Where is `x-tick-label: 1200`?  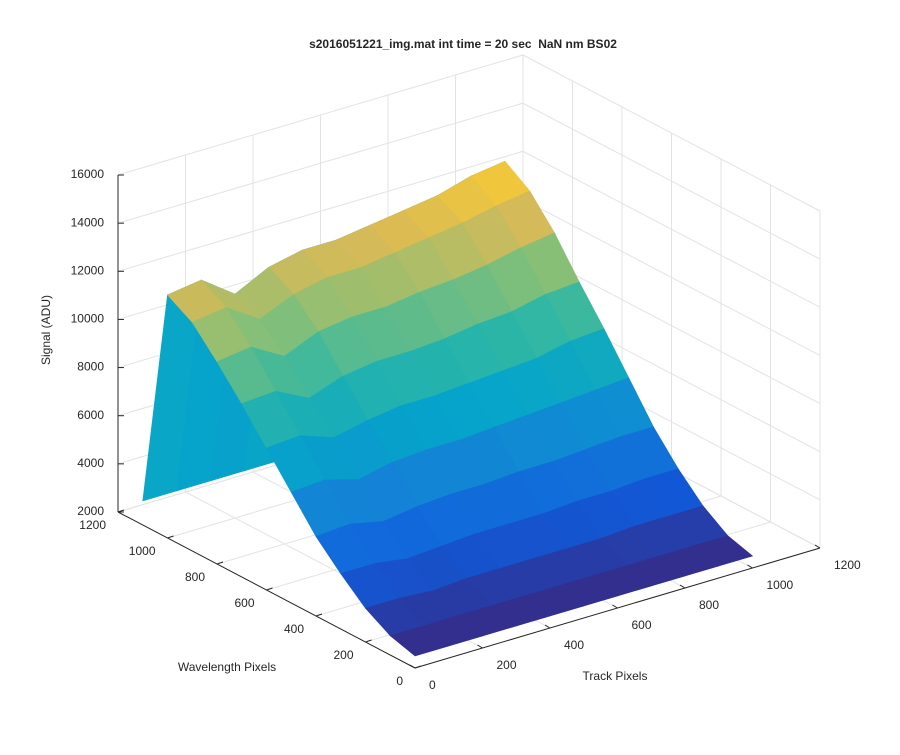
x-tick-label: 1200 is located at coordinates (847, 565).